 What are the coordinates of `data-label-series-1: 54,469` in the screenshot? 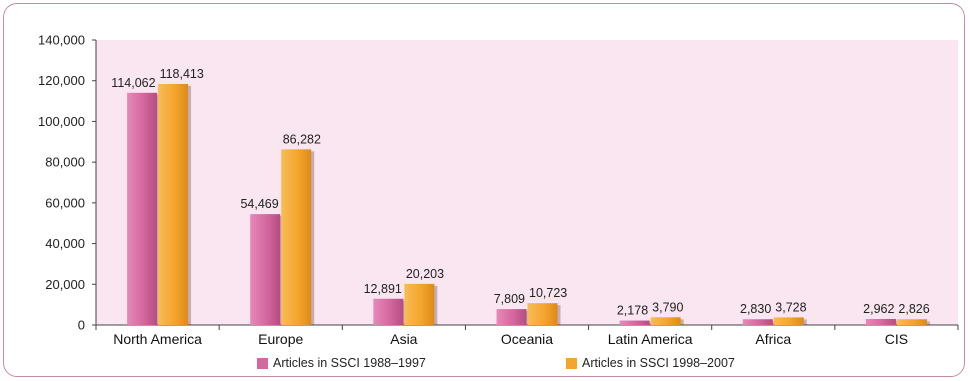 It's located at (259, 204).